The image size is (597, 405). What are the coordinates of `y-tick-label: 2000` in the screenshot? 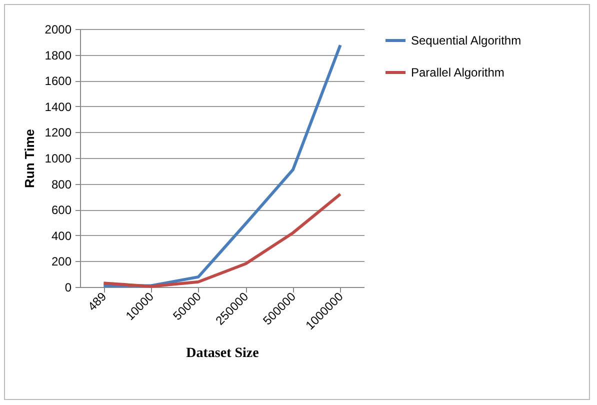 It's located at (58, 29).